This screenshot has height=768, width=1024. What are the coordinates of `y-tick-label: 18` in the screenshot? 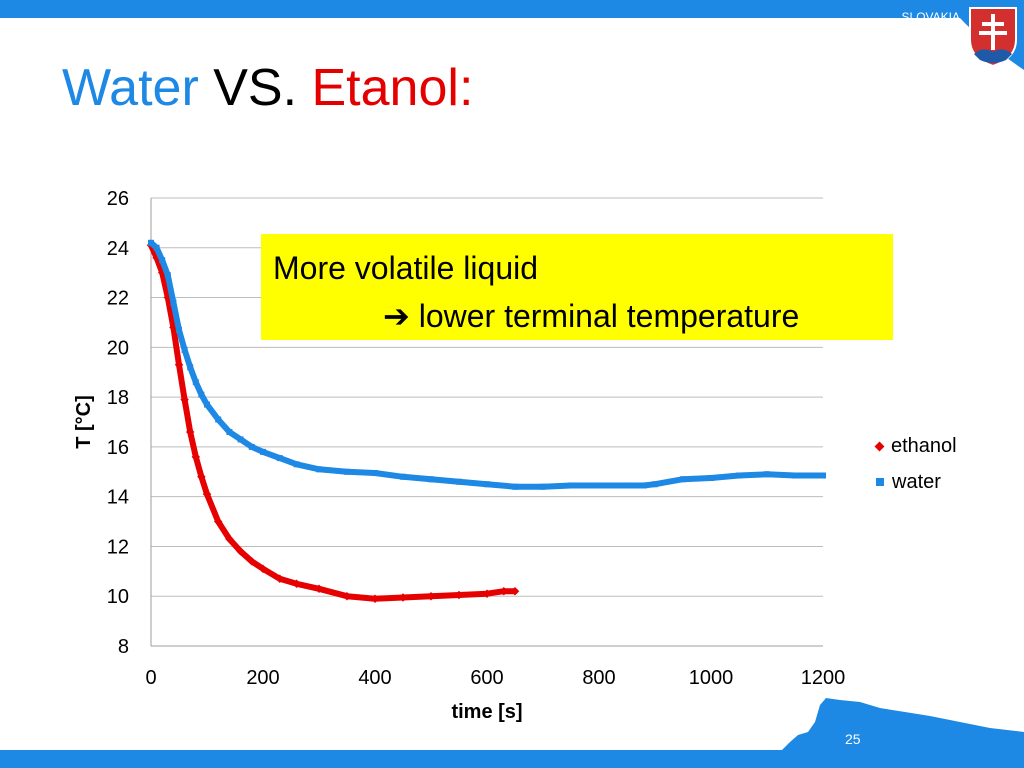 It's located at (118, 398).